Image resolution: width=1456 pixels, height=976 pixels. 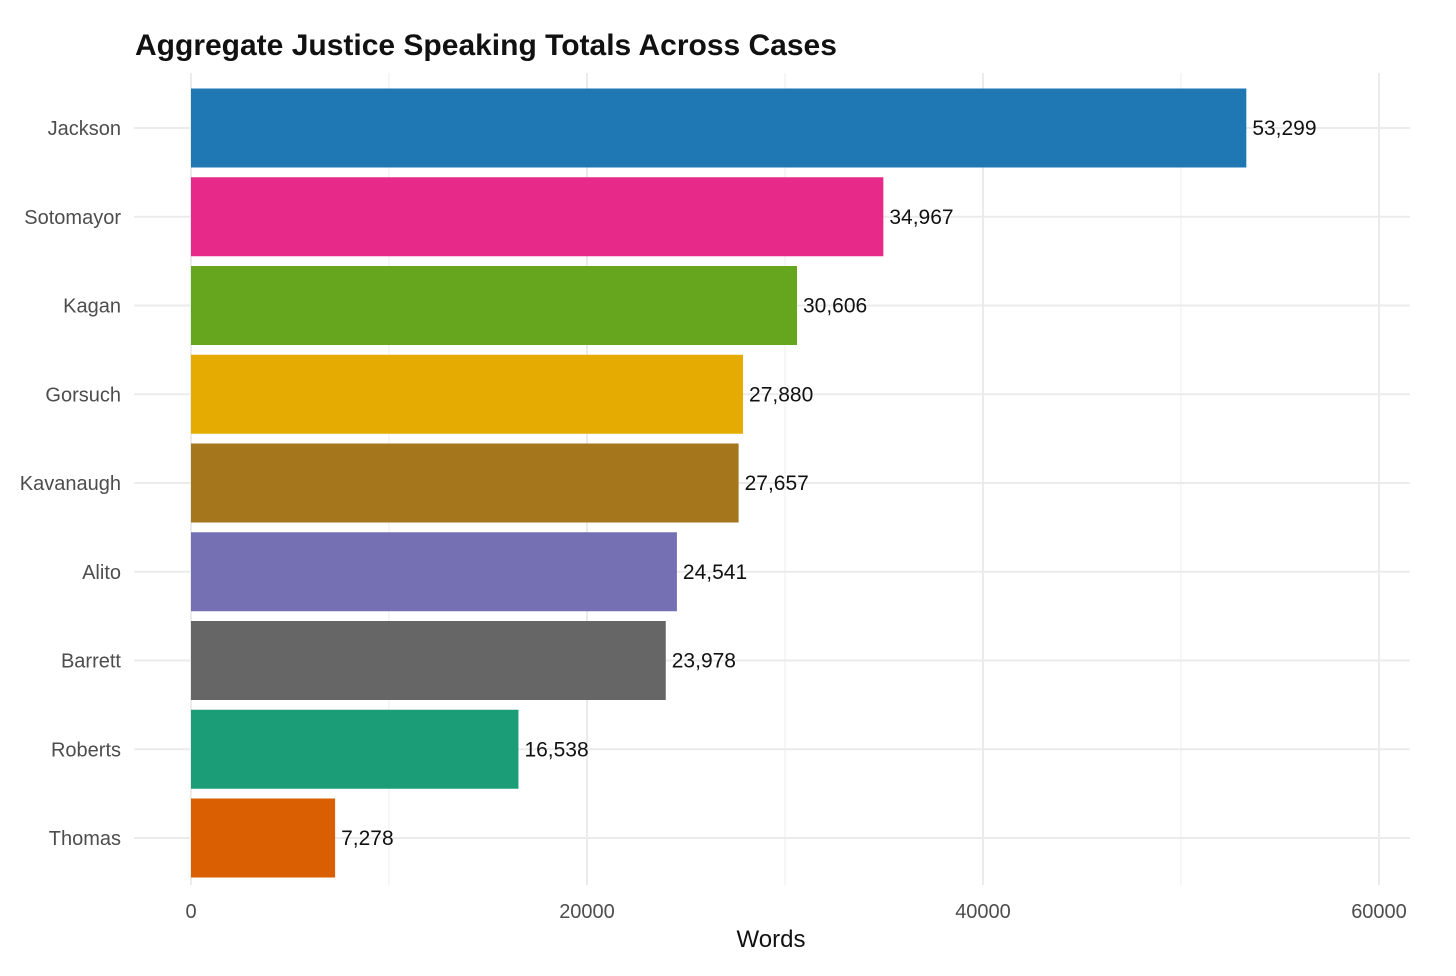 What do you see at coordinates (781, 394) in the screenshot?
I see `value-label-gorsuch: 27,880` at bounding box center [781, 394].